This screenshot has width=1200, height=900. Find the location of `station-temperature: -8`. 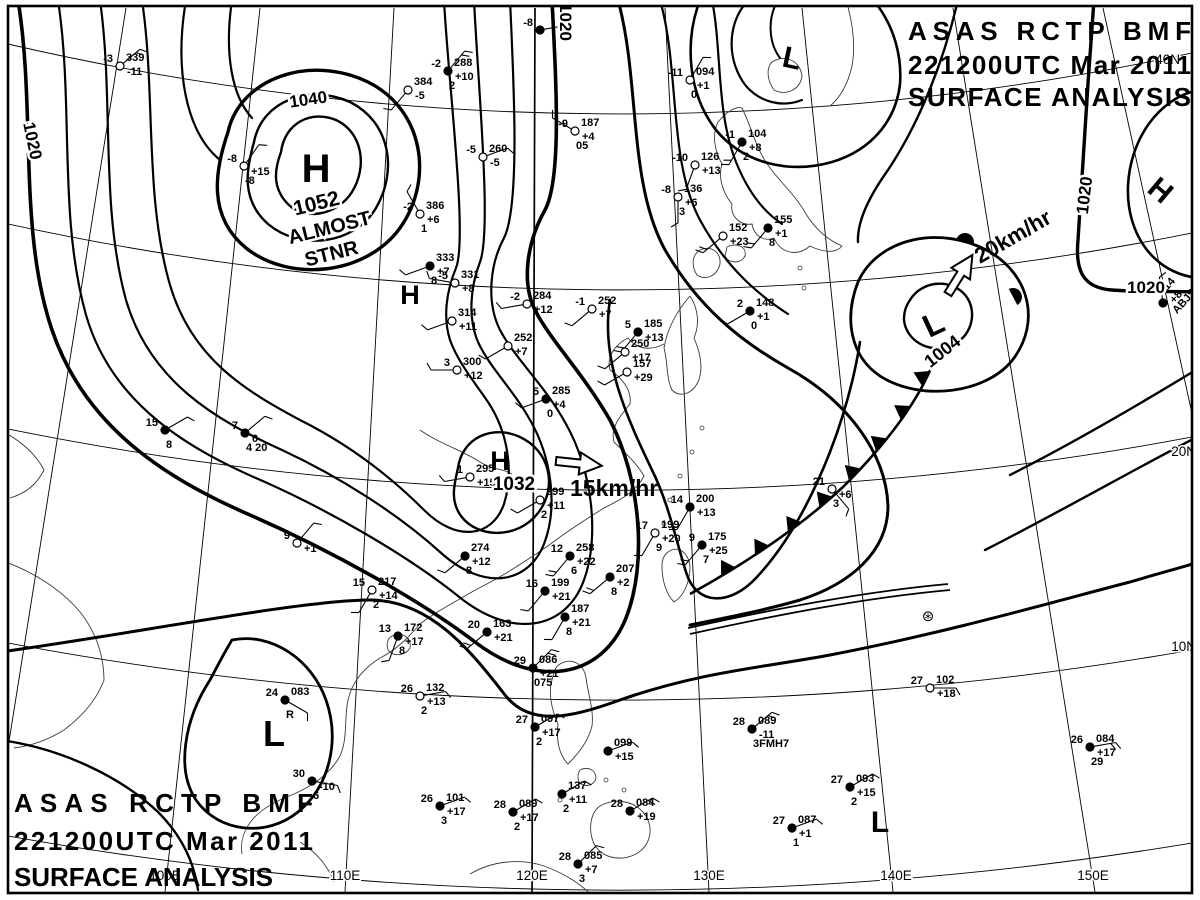

station-temperature: -8 is located at coordinates (232, 159).